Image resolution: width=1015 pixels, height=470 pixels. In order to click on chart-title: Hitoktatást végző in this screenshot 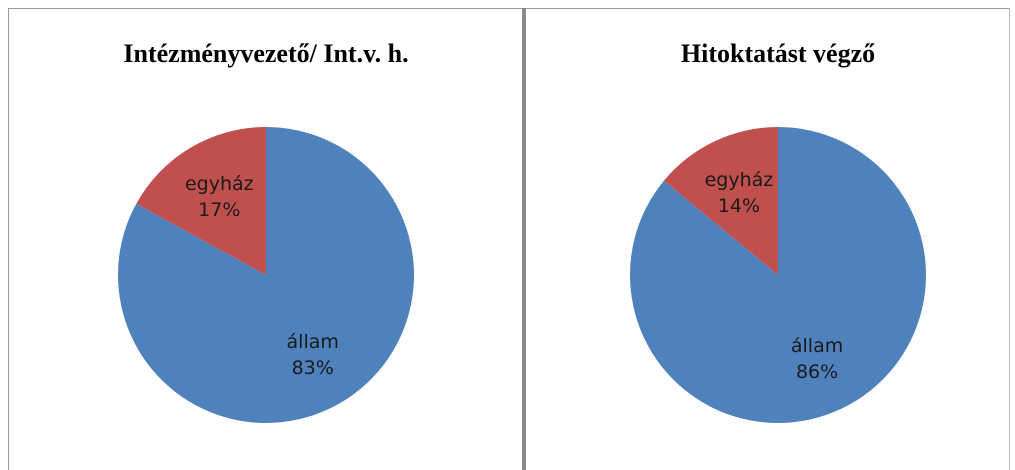, I will do `click(778, 53)`.